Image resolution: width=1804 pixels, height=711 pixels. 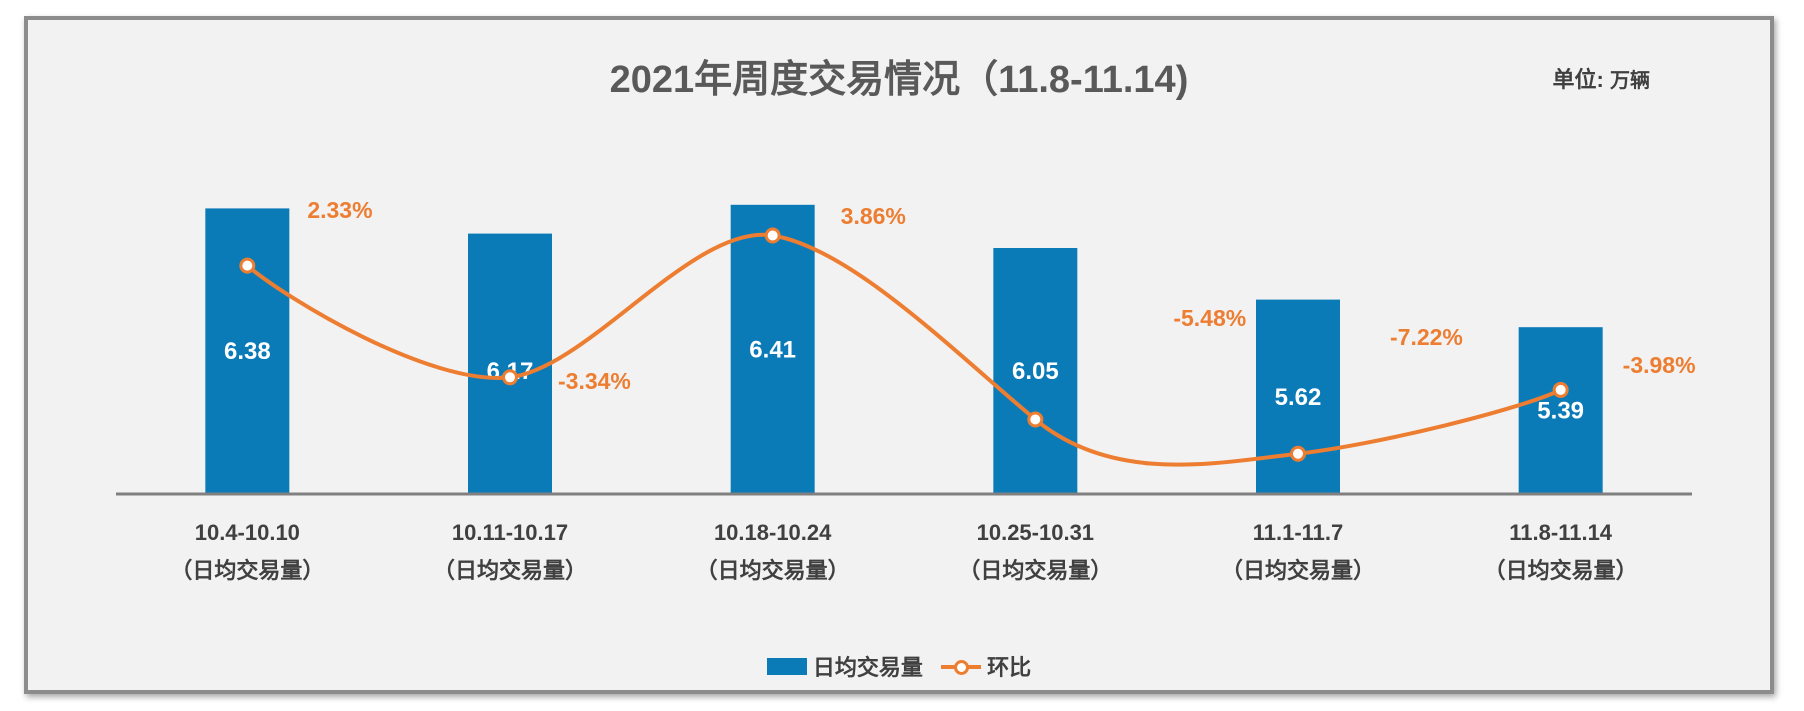 I want to click on x-tick-sublabel-3: （日均交易量）, so click(x=1035, y=570).